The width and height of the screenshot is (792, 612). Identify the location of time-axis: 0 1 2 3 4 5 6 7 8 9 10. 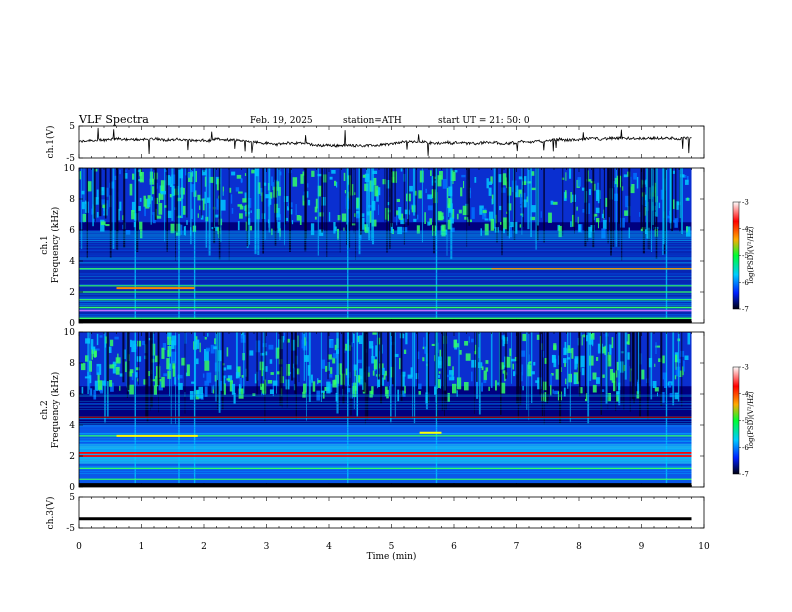
(393, 547).